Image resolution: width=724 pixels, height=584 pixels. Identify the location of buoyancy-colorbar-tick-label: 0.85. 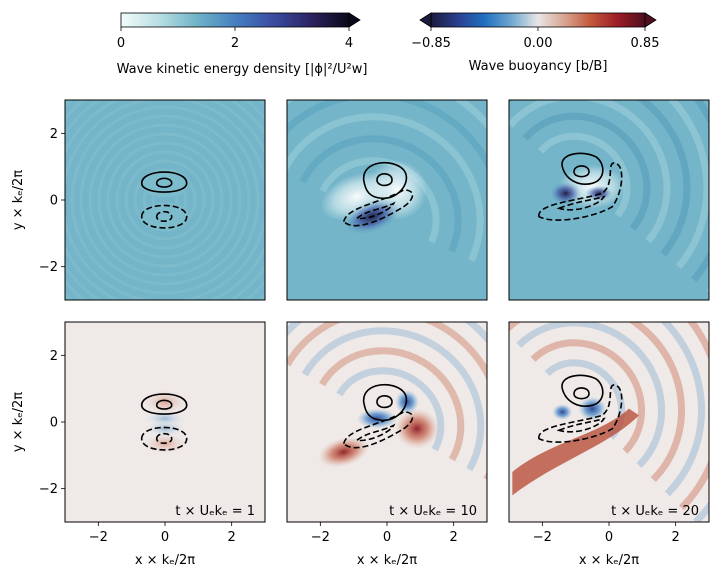
(645, 43).